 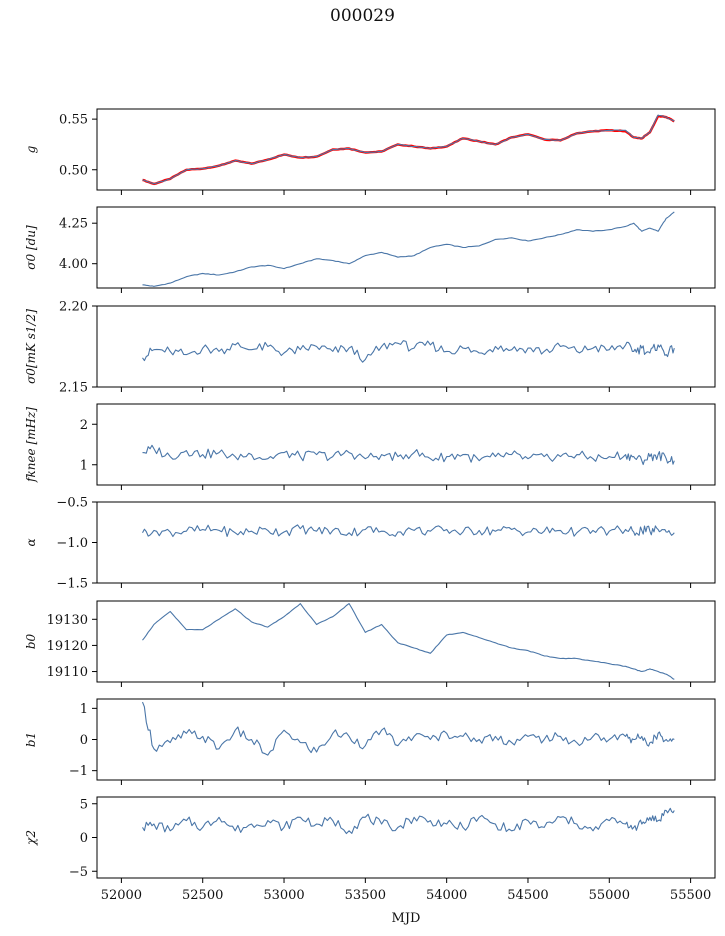 What do you see at coordinates (84, 804) in the screenshot?
I see `ytick-label: 5` at bounding box center [84, 804].